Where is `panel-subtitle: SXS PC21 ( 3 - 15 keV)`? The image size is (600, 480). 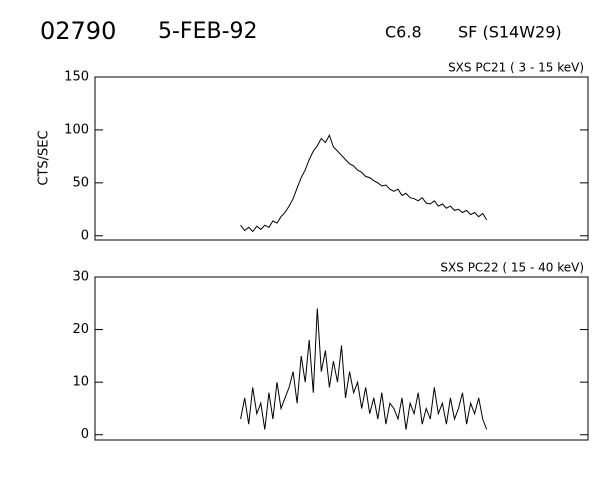
panel-subtitle: SXS PC21 ( 3 - 15 keV) is located at coordinates (516, 68).